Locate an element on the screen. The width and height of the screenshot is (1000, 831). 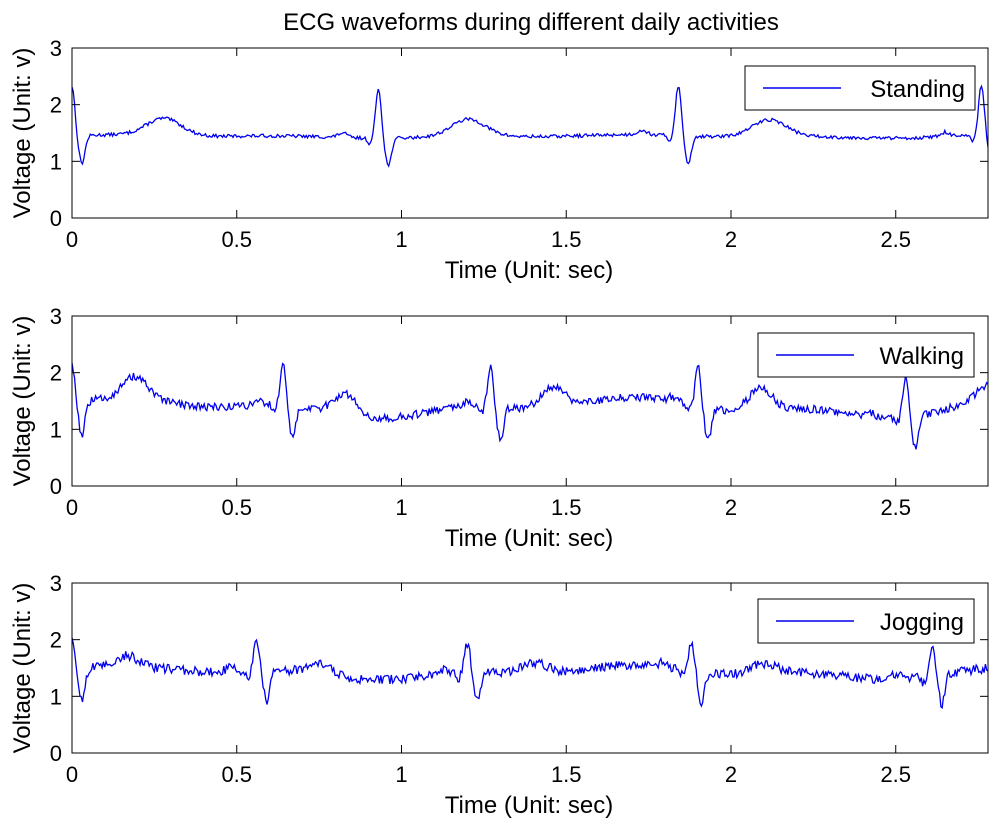
legend-label: Jogging is located at coordinates (922, 622).